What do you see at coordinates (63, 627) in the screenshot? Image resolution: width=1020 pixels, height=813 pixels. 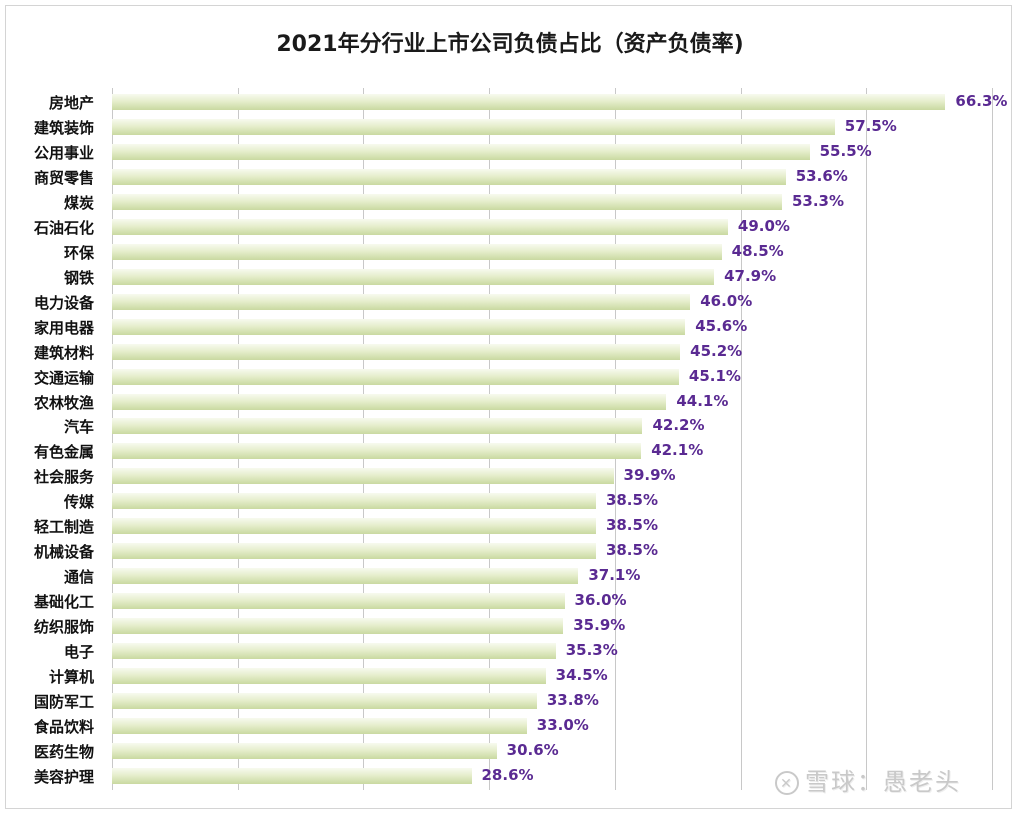 I see `category-label: 纺织服饰` at bounding box center [63, 627].